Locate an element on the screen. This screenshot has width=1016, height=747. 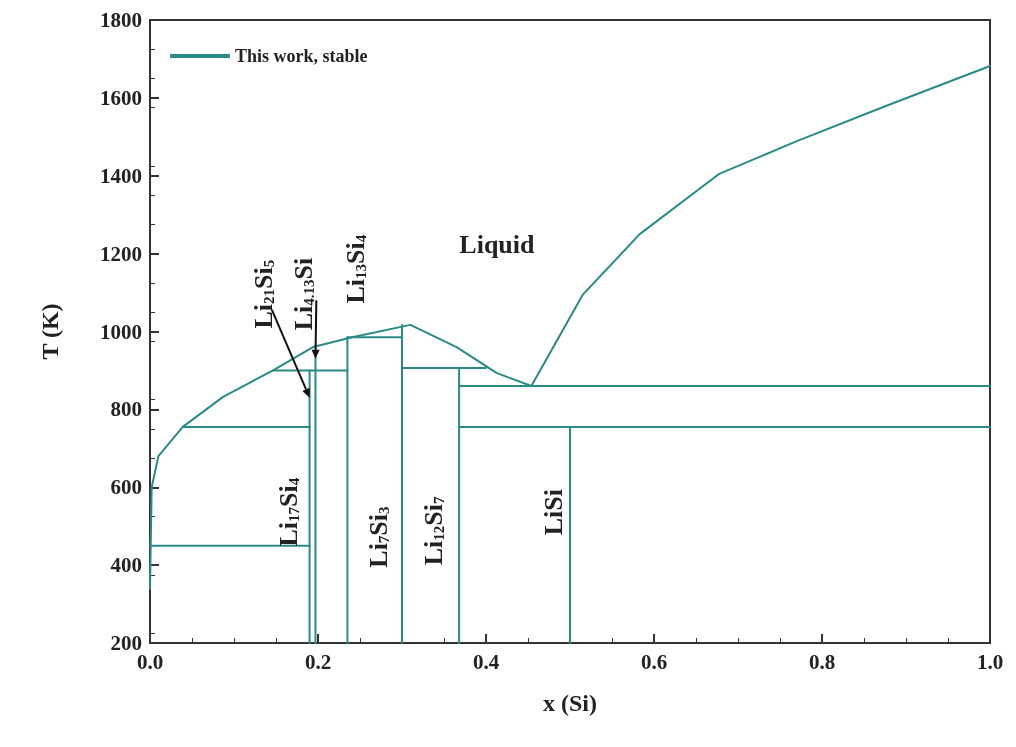
y-tick-label: 600 is located at coordinates (126, 487).